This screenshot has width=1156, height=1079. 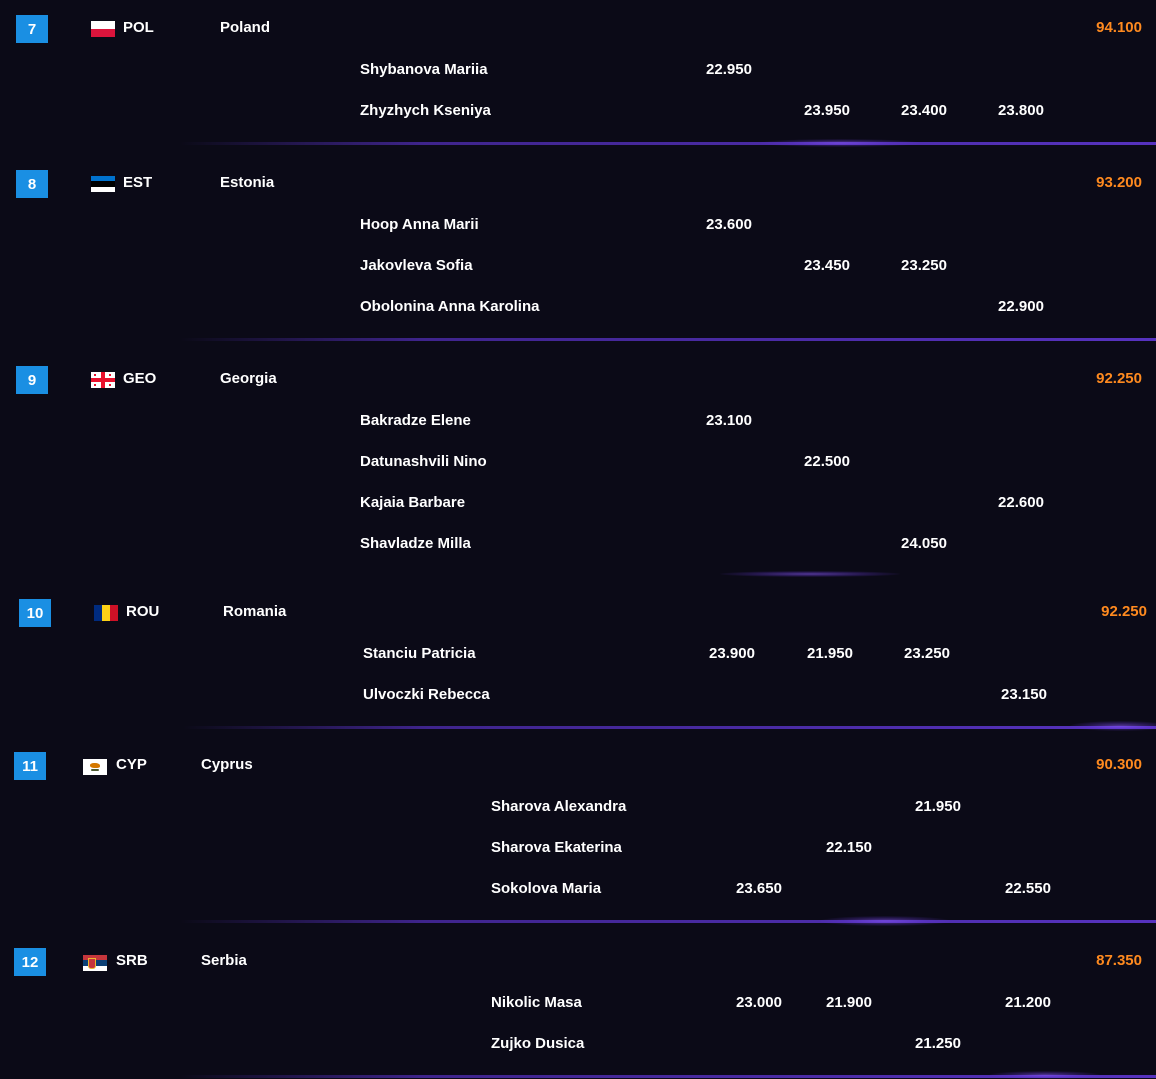 What do you see at coordinates (938, 1043) in the screenshot?
I see `apparatus-score: 21.250` at bounding box center [938, 1043].